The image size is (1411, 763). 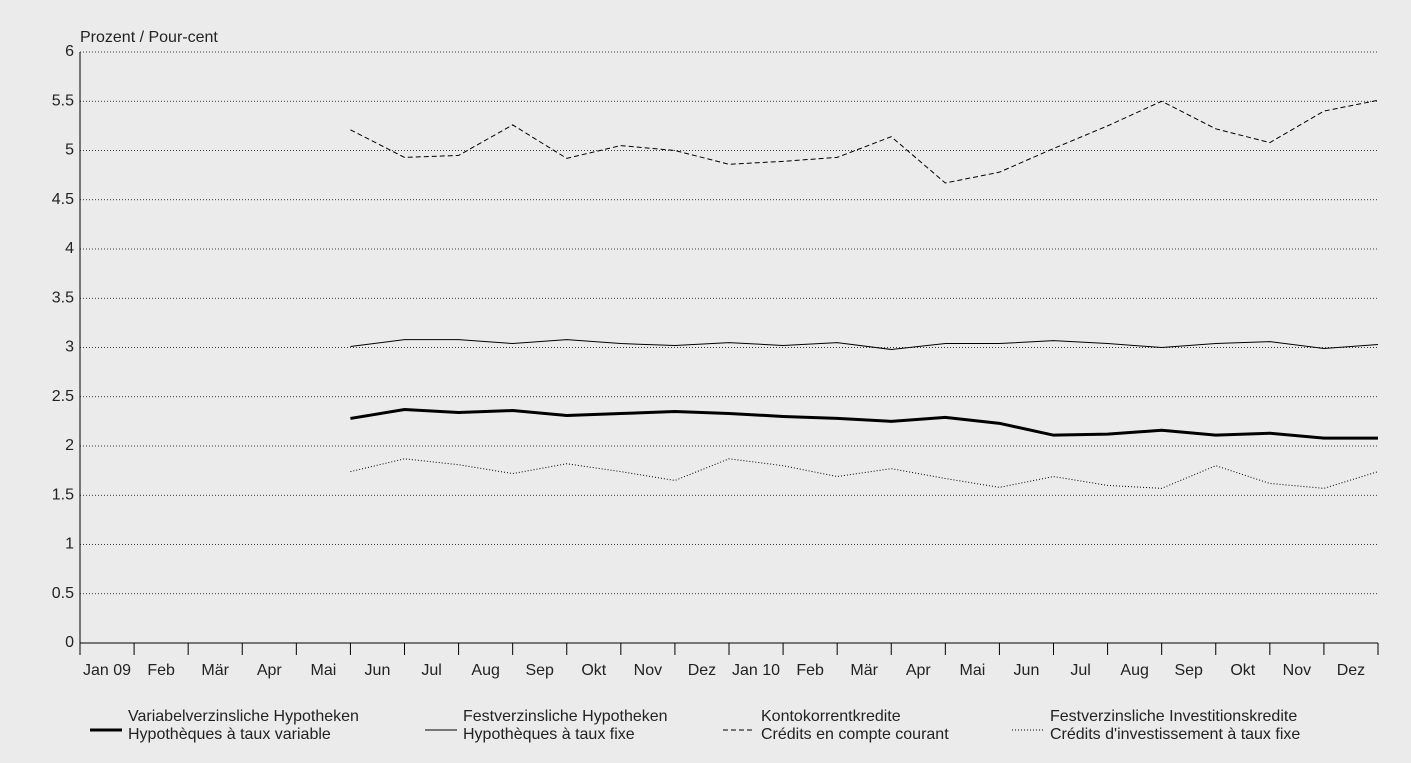 I want to click on legend-label: Kontokorrentkredite, so click(x=831, y=716).